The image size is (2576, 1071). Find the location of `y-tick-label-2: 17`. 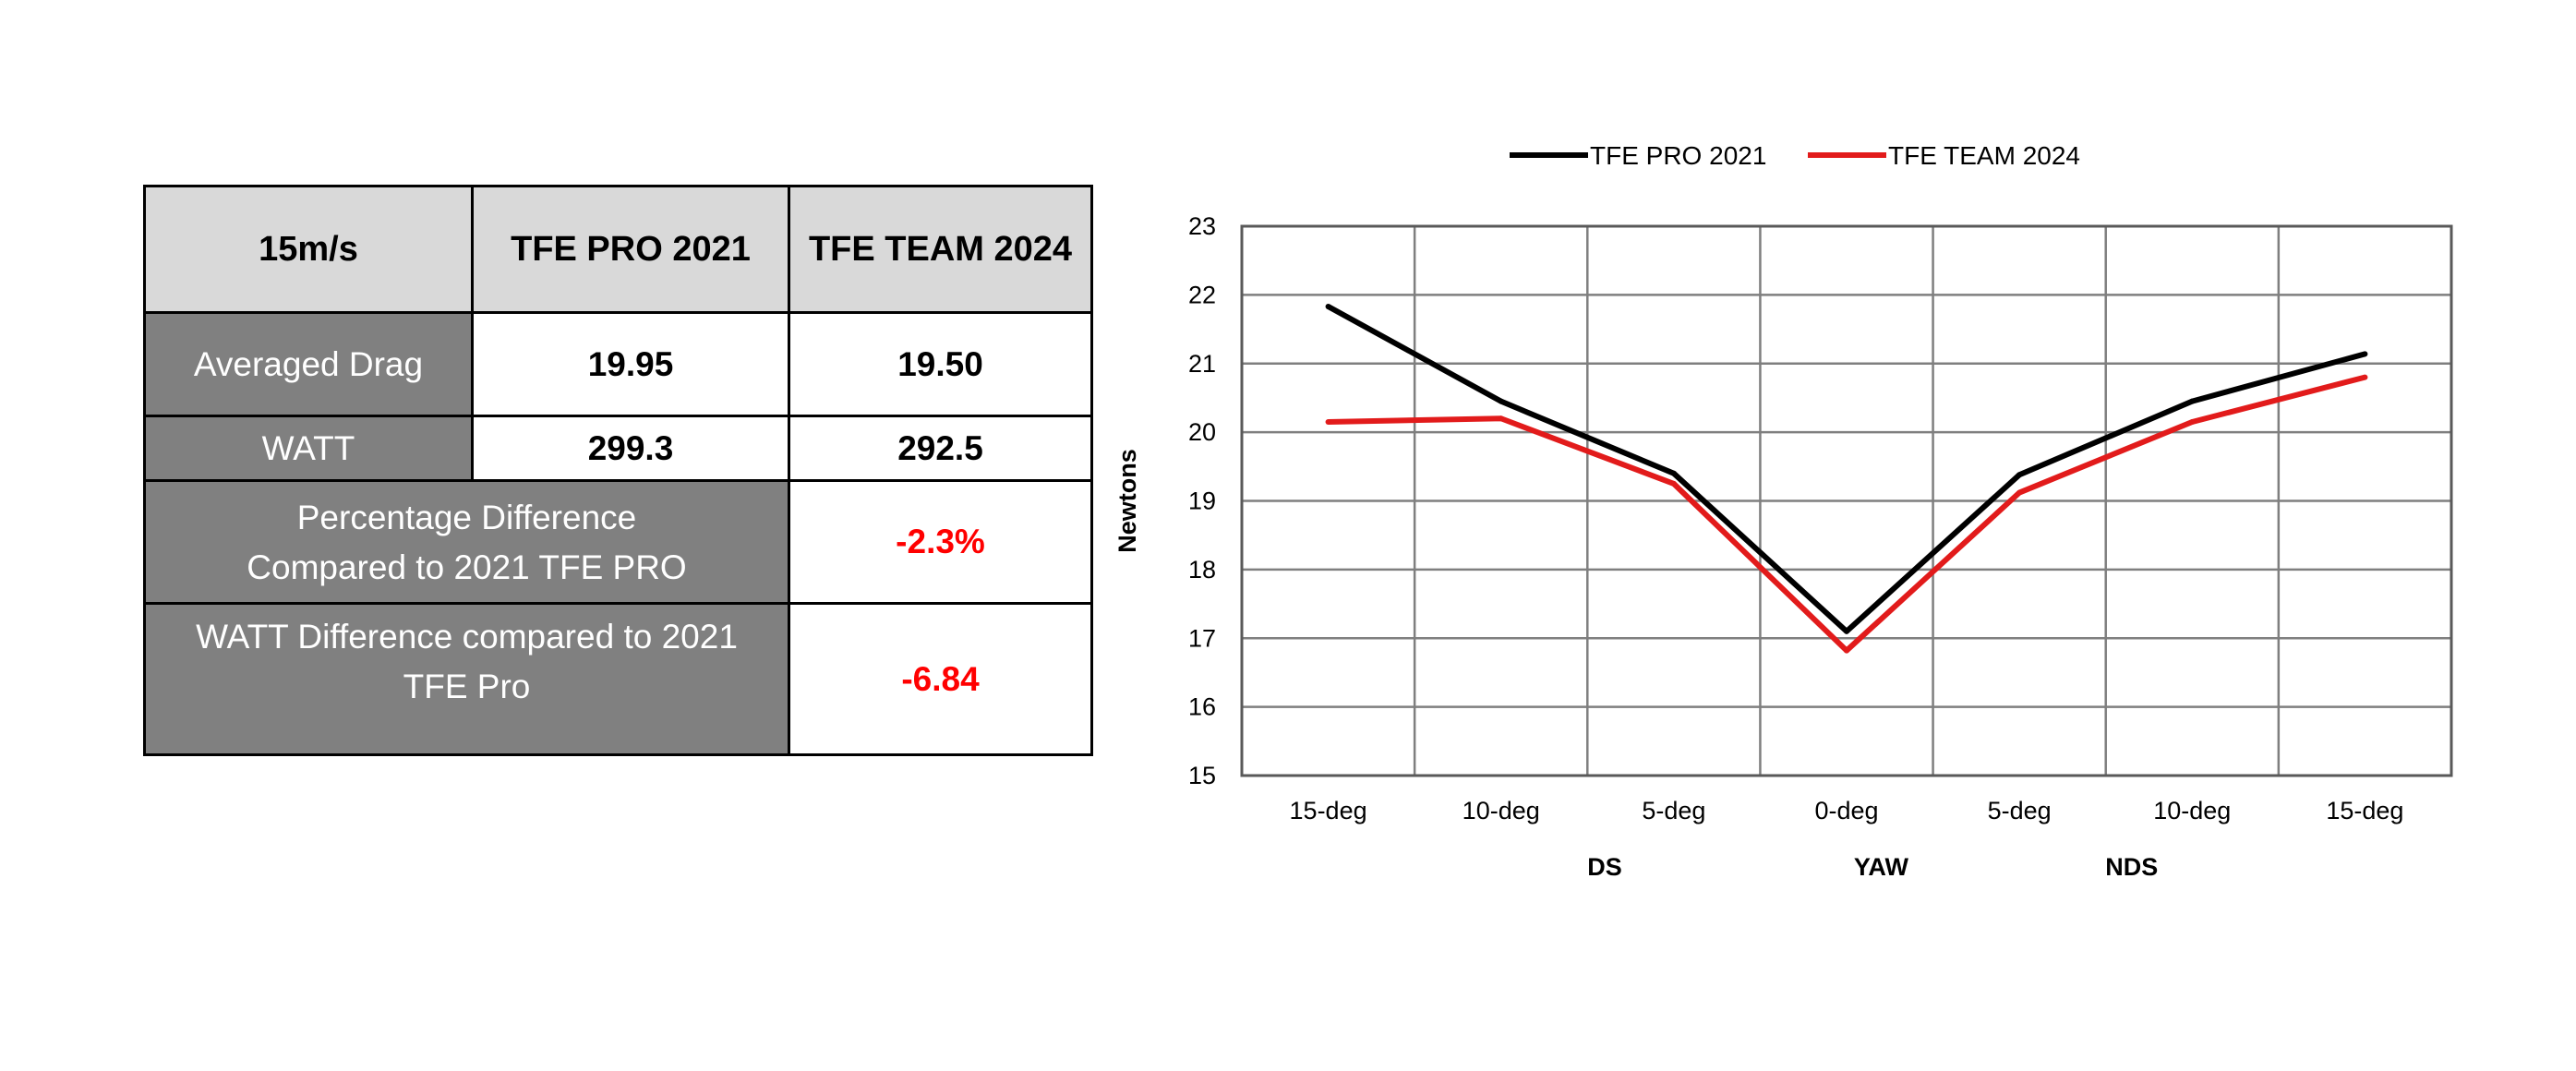

y-tick-label-2: 17 is located at coordinates (1202, 638).